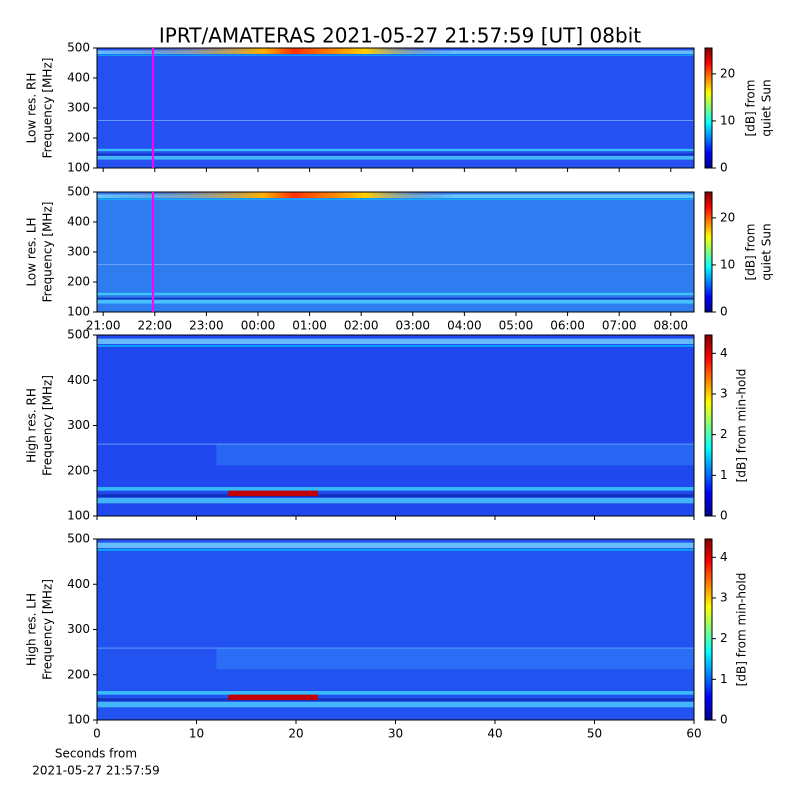  I want to click on colorbar-label: [dB] from, so click(751, 108).